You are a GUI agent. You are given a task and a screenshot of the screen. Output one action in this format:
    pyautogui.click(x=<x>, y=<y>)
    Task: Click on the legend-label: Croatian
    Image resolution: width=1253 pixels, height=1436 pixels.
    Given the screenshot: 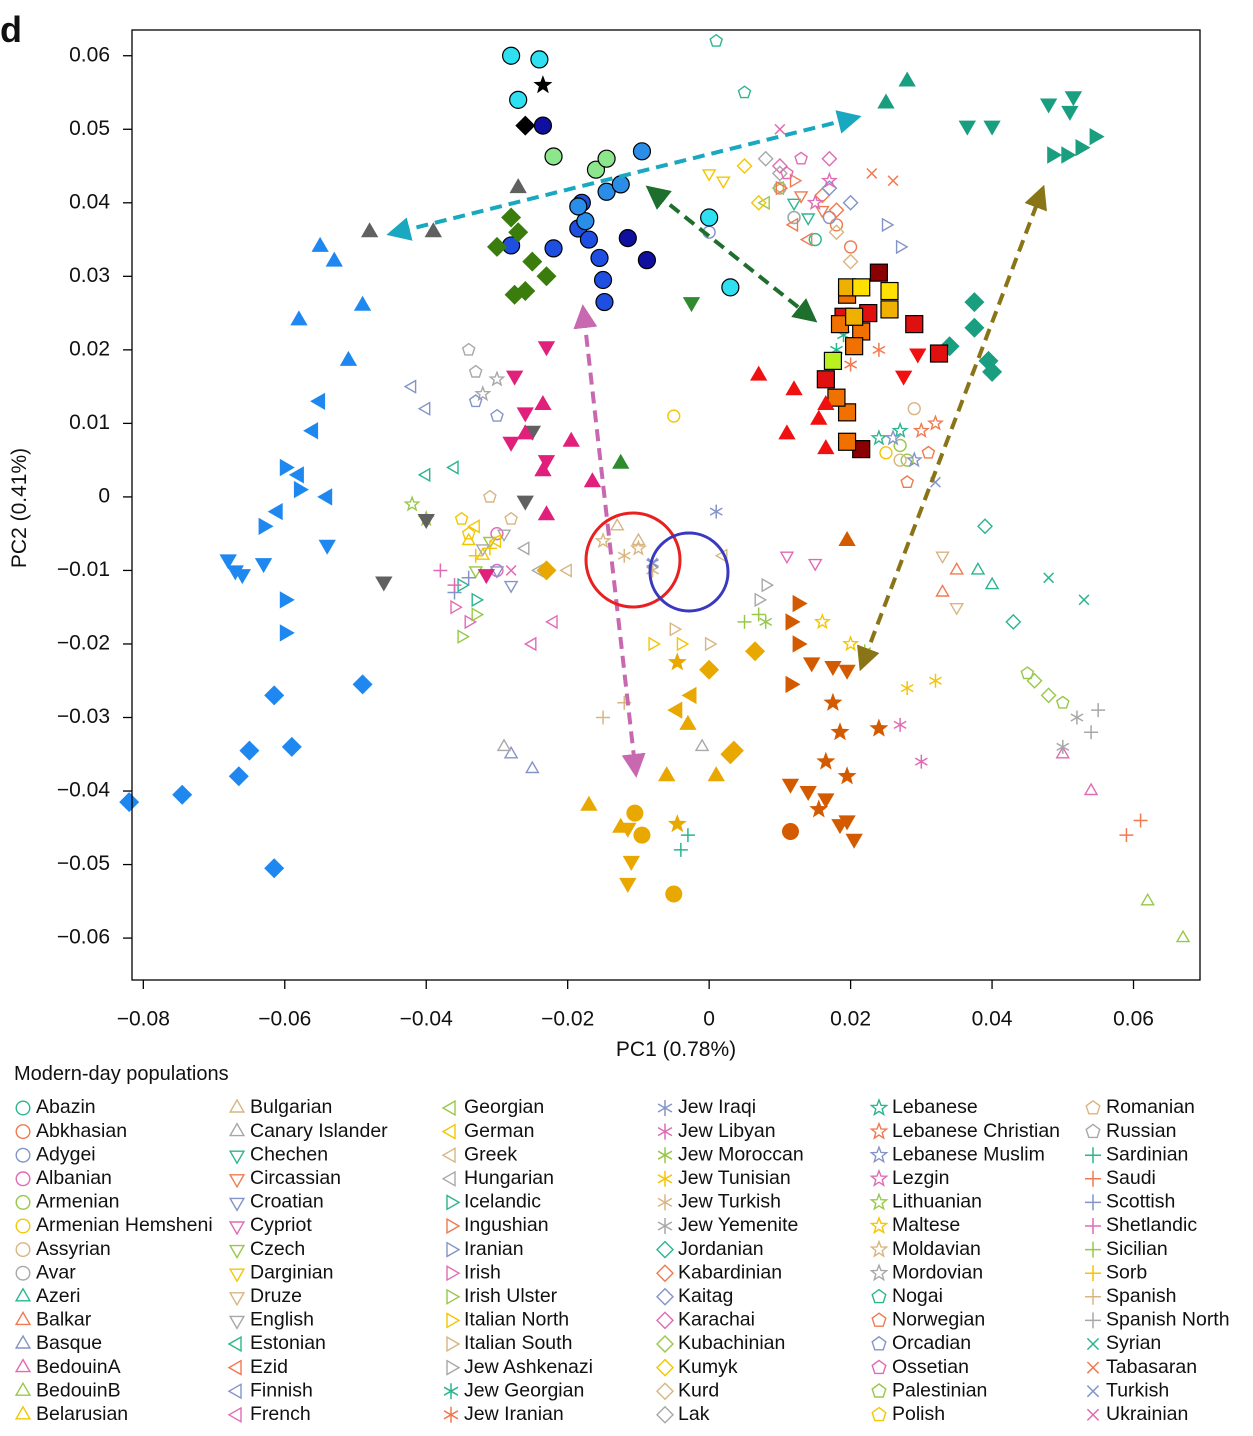 What is the action you would take?
    pyautogui.click(x=287, y=1202)
    